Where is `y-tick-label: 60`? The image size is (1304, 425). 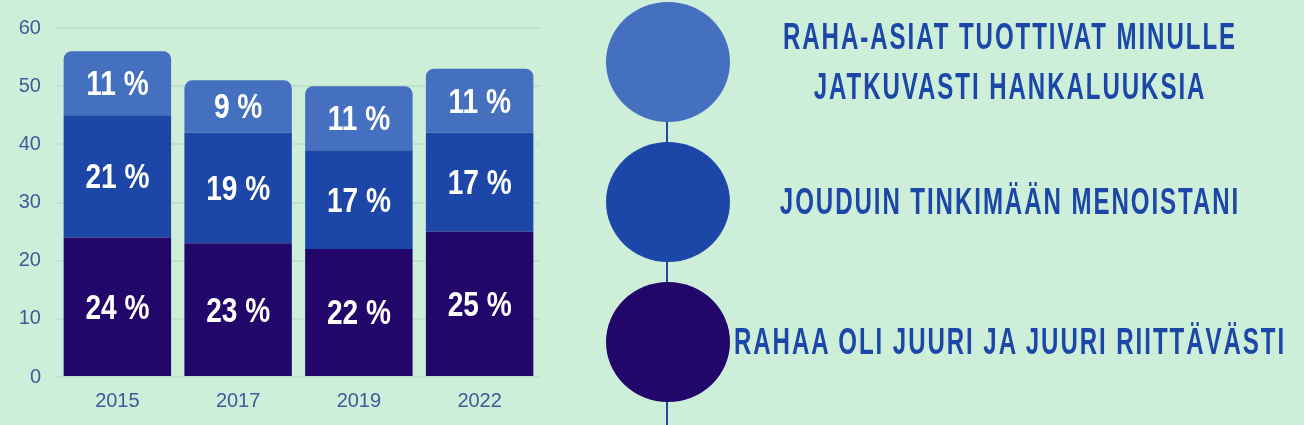
y-tick-label: 60 is located at coordinates (29, 26).